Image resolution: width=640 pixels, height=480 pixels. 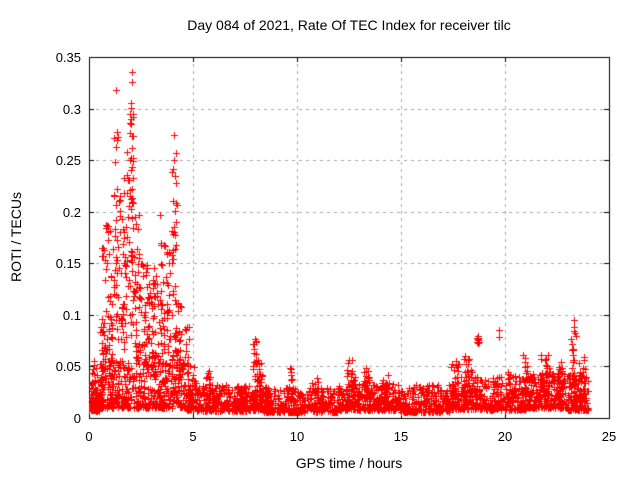 What do you see at coordinates (71, 109) in the screenshot?
I see `y-tick-label: 0.3` at bounding box center [71, 109].